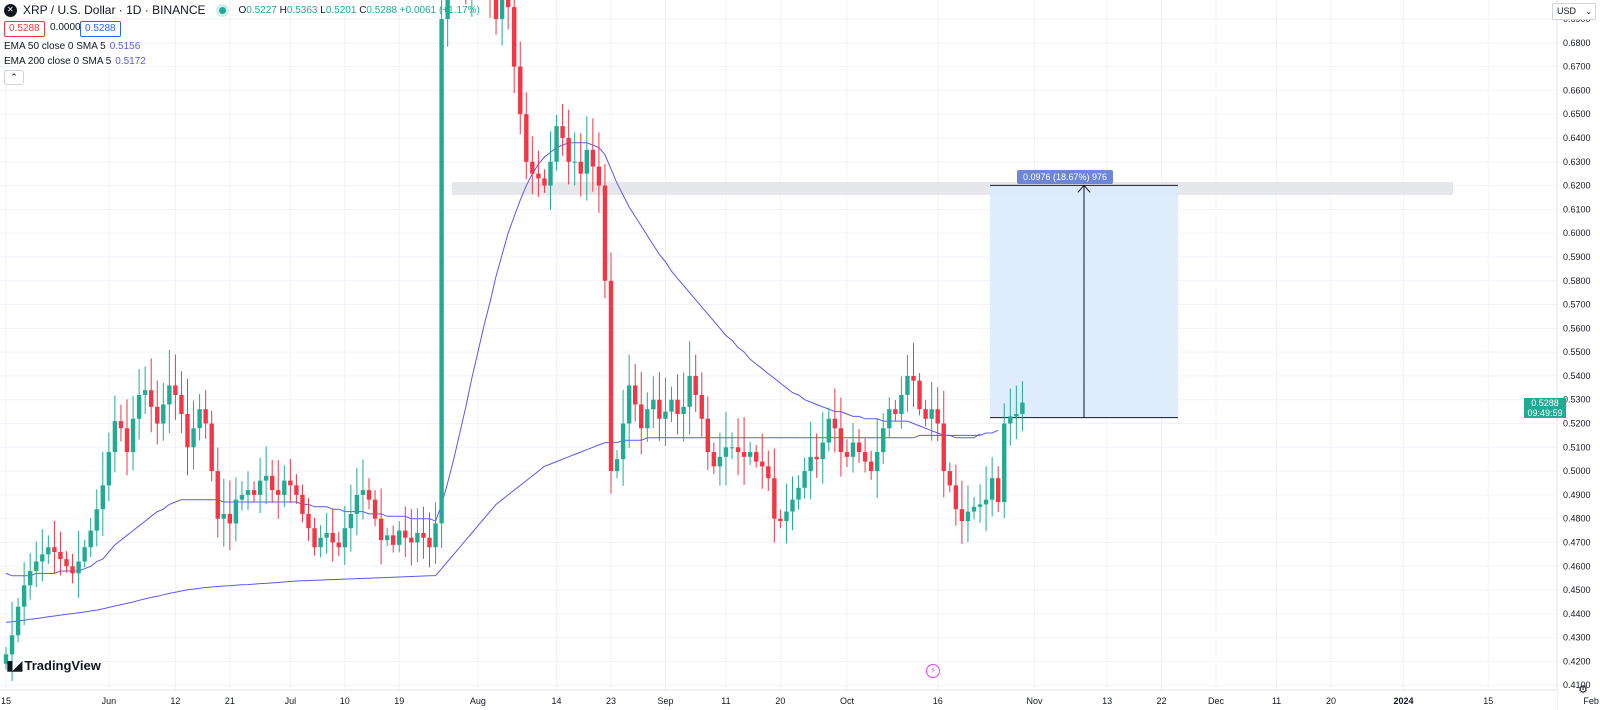 This screenshot has width=1600, height=710. I want to click on ema-50-legend: EMA 50 close 0 SMA 5 0.5156, so click(72, 46).